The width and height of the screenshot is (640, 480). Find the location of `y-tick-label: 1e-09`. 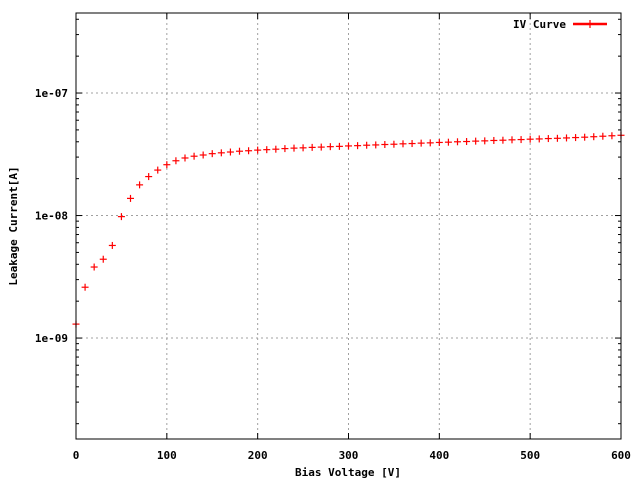

y-tick-label: 1e-09 is located at coordinates (51, 338).